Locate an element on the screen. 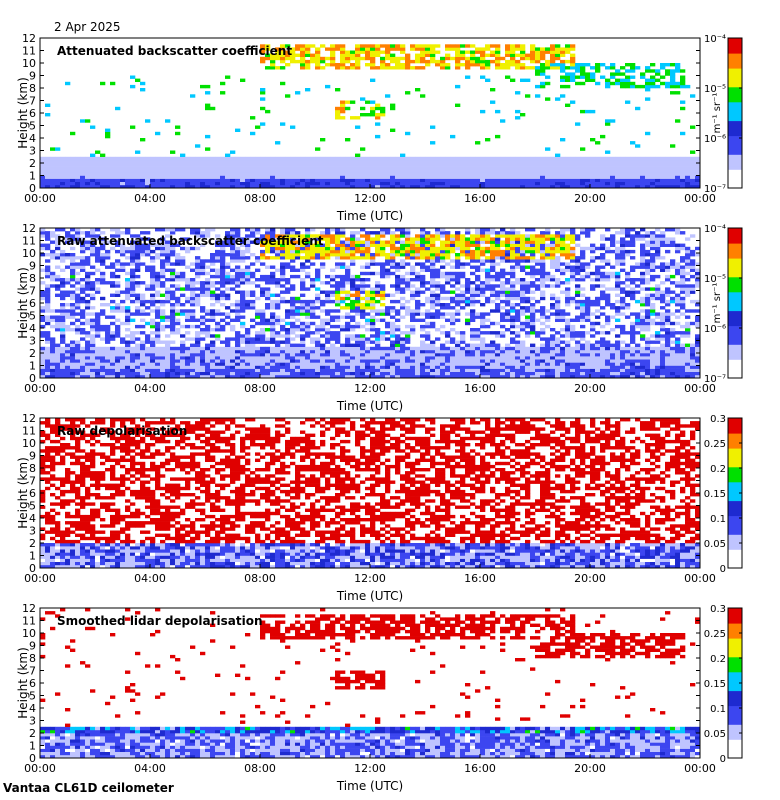 This screenshot has height=800, width=780. colorbar-tick-label: 10⁻⁴ is located at coordinates (715, 39).